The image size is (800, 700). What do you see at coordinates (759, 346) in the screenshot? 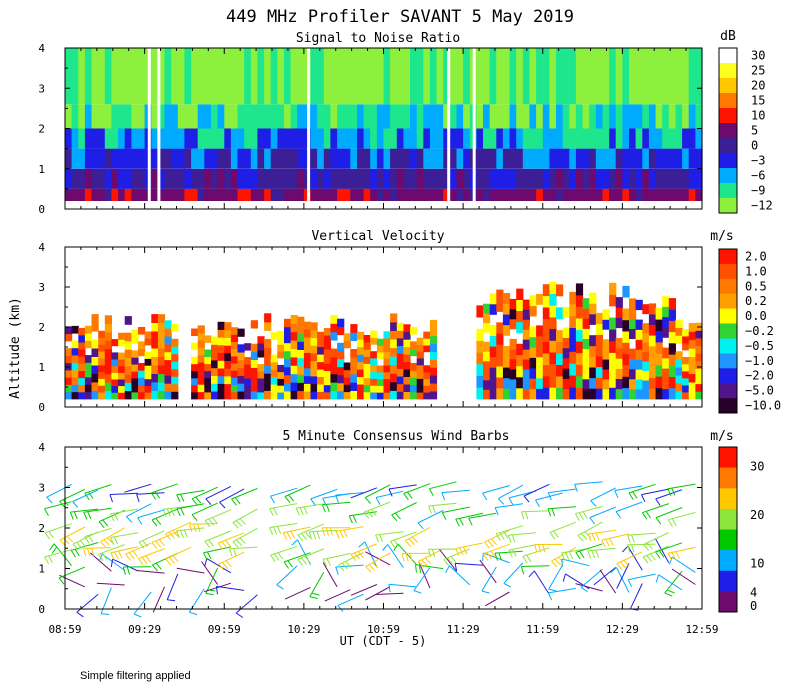
I see `colorbar-label: −0.5` at bounding box center [759, 346].